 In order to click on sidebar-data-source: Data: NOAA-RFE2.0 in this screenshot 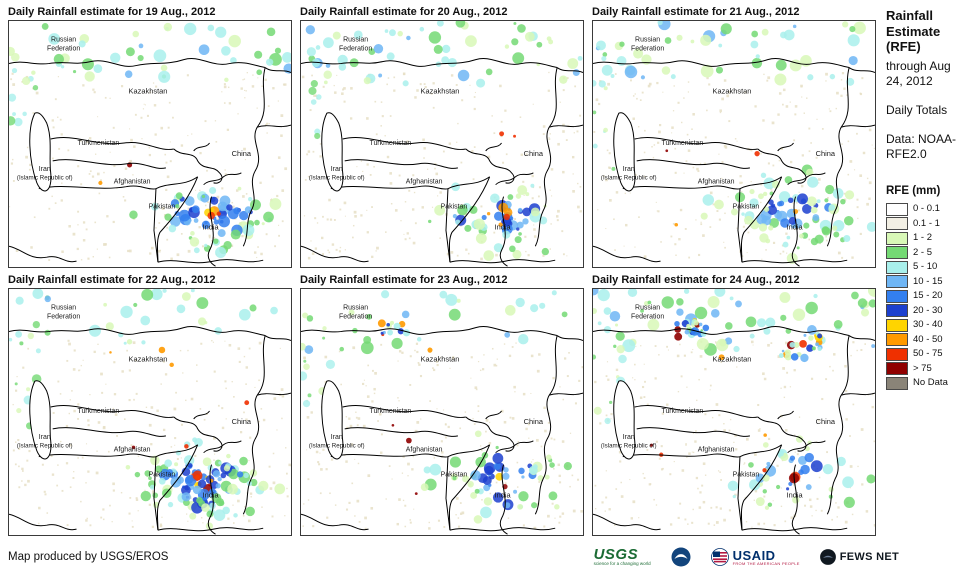, I will do `click(921, 146)`.